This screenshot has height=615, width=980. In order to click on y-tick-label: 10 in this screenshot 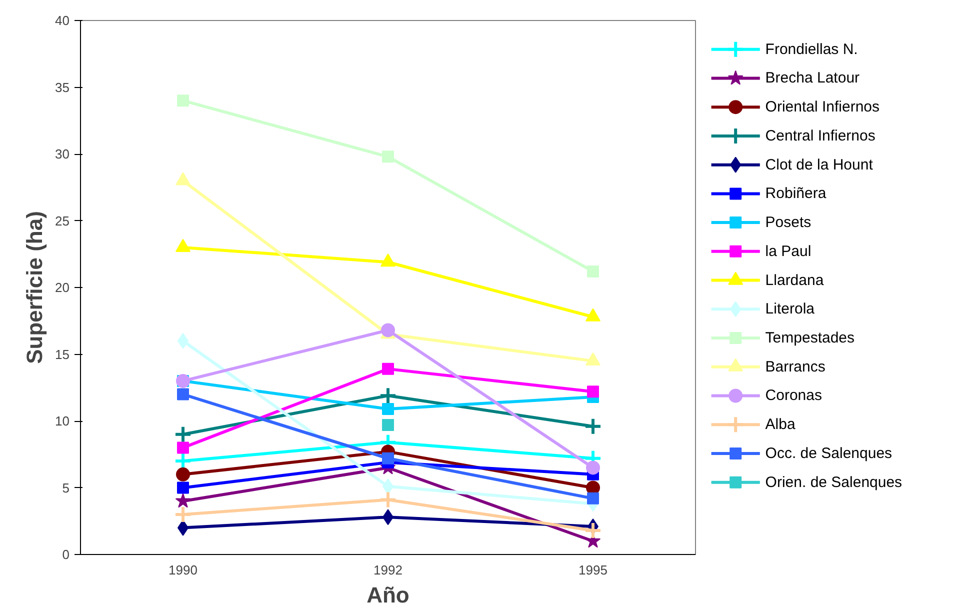, I will do `click(62, 421)`.